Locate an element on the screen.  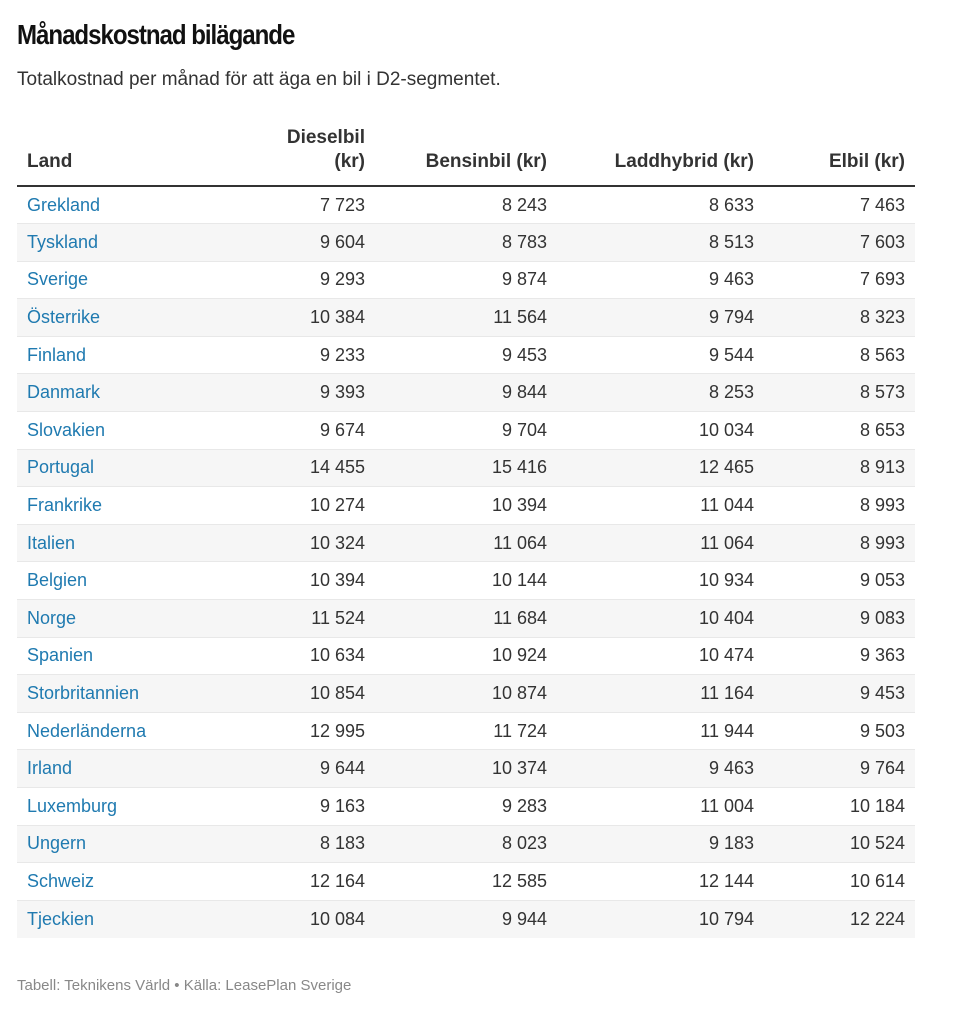
column-header-elbil: Elbil (kr) is located at coordinates (839, 156).